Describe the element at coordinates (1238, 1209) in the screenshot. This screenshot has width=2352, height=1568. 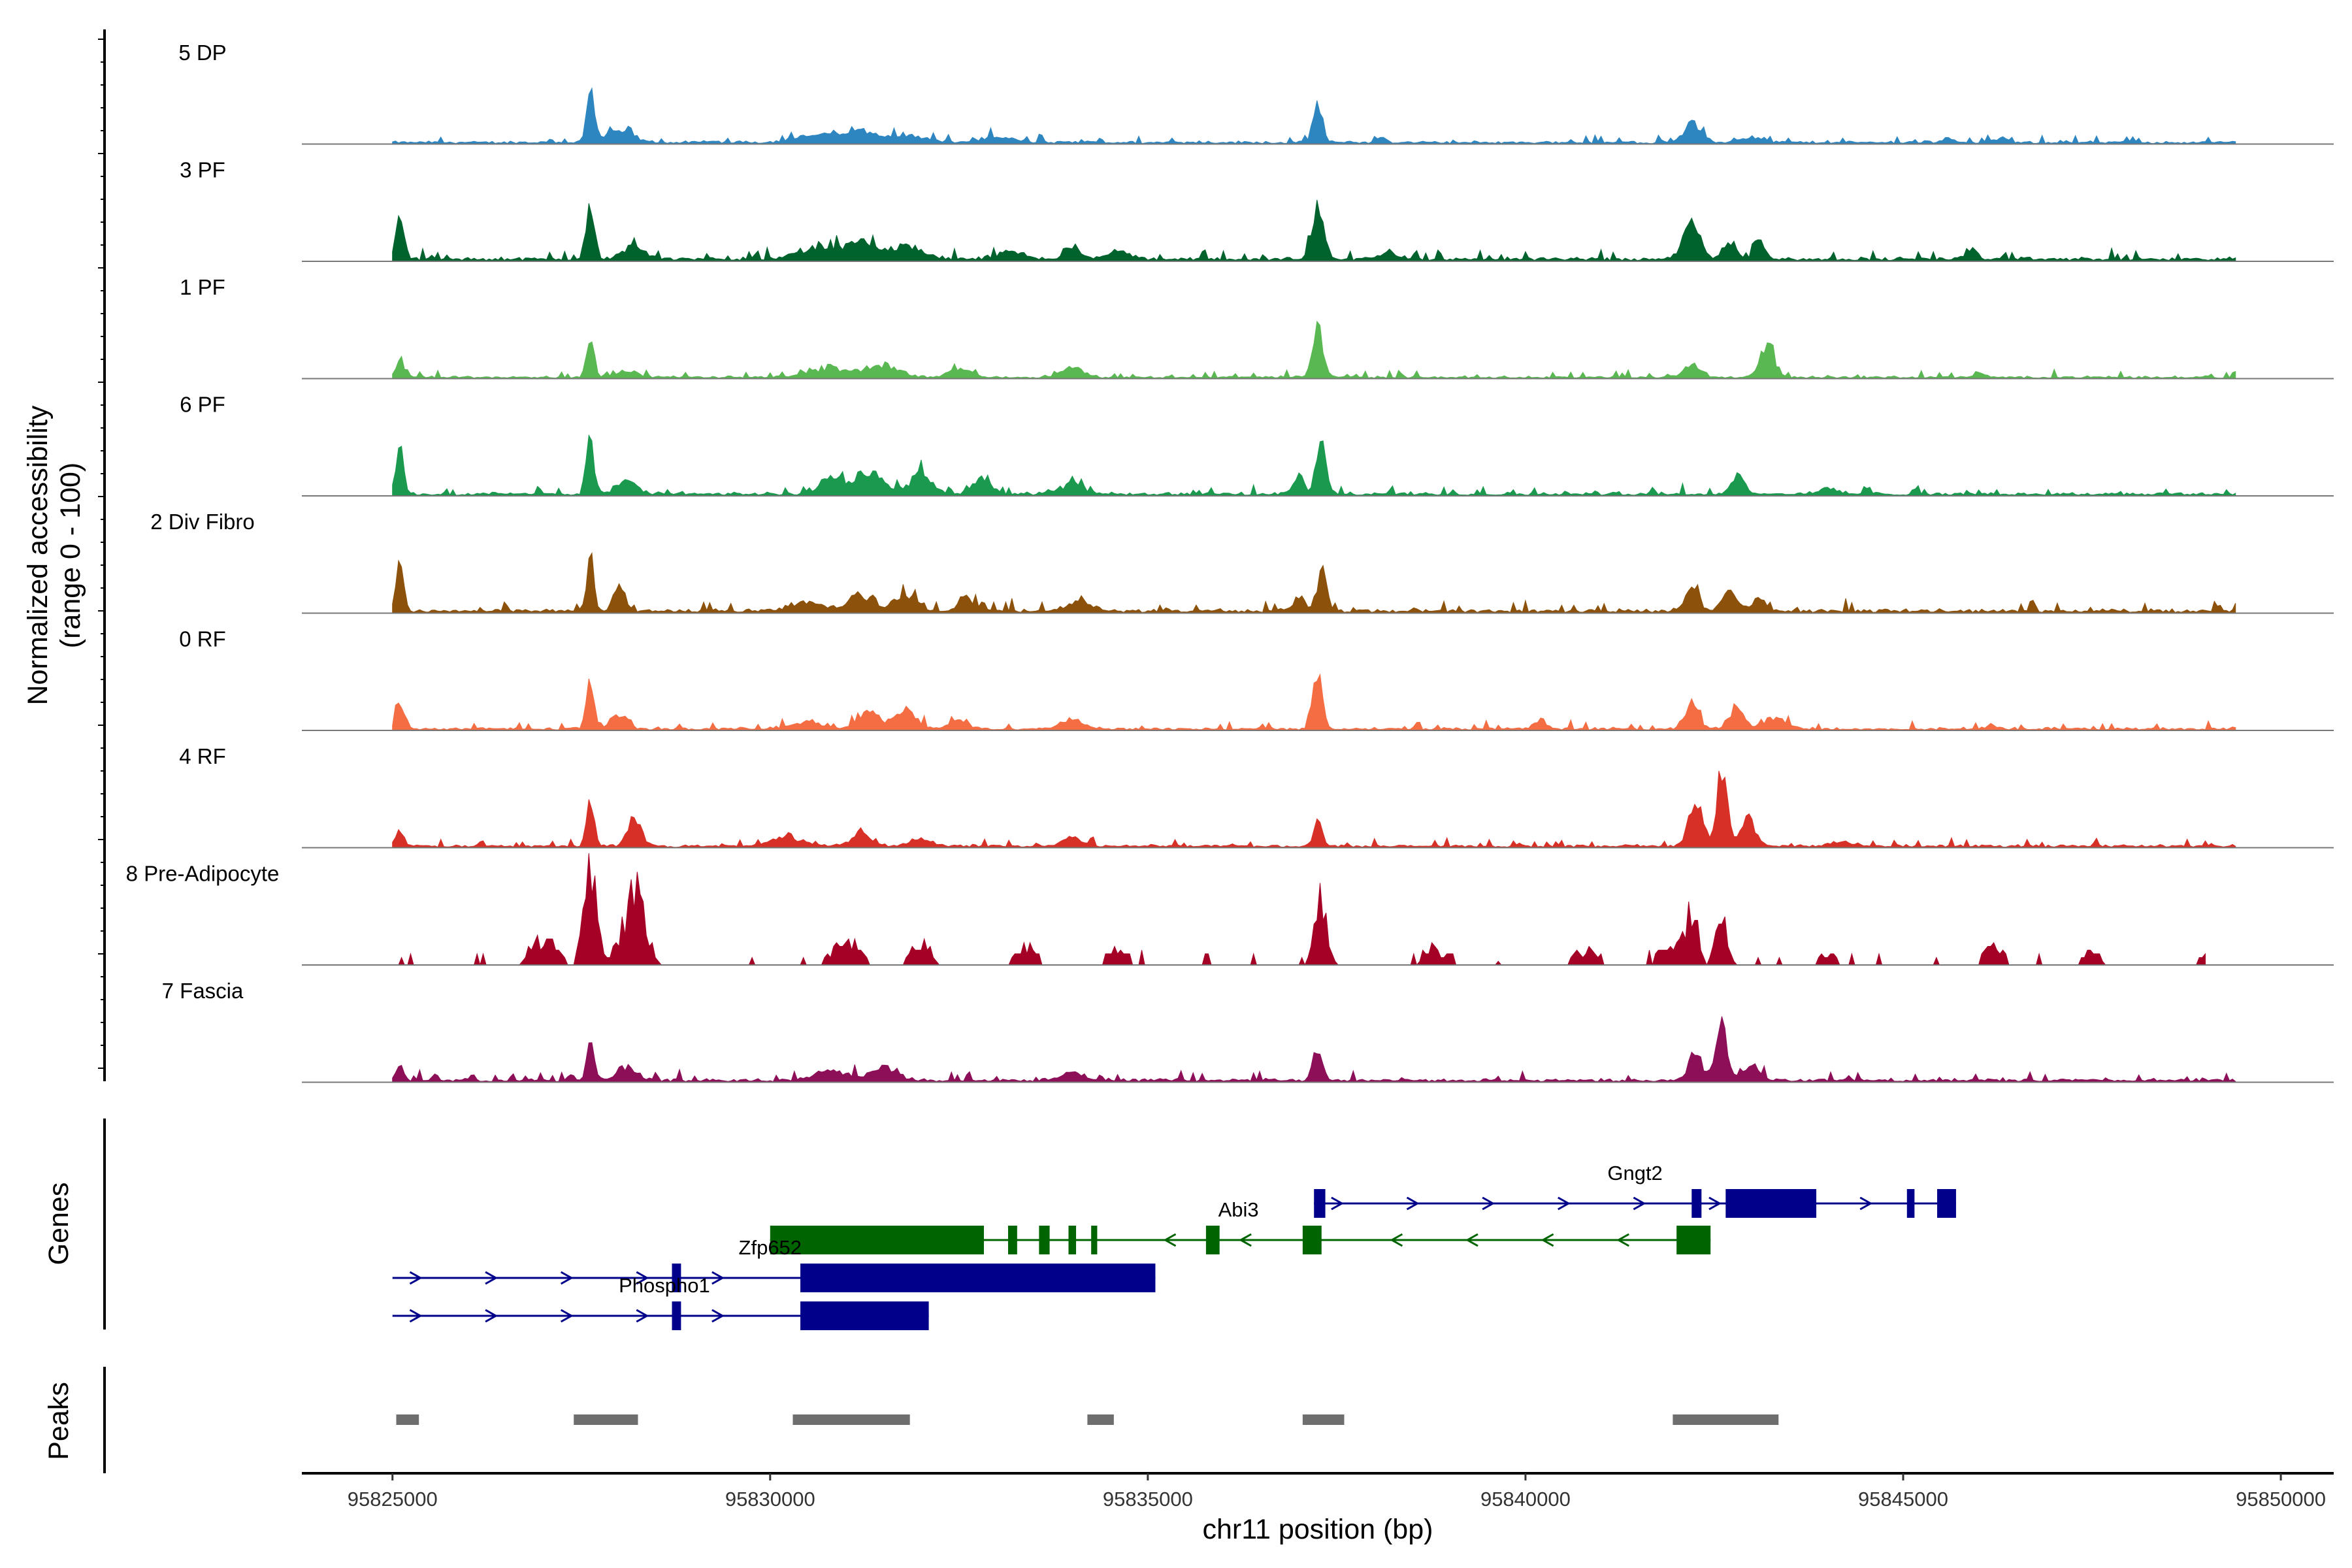
I see `gene-label: Abi3` at that location.